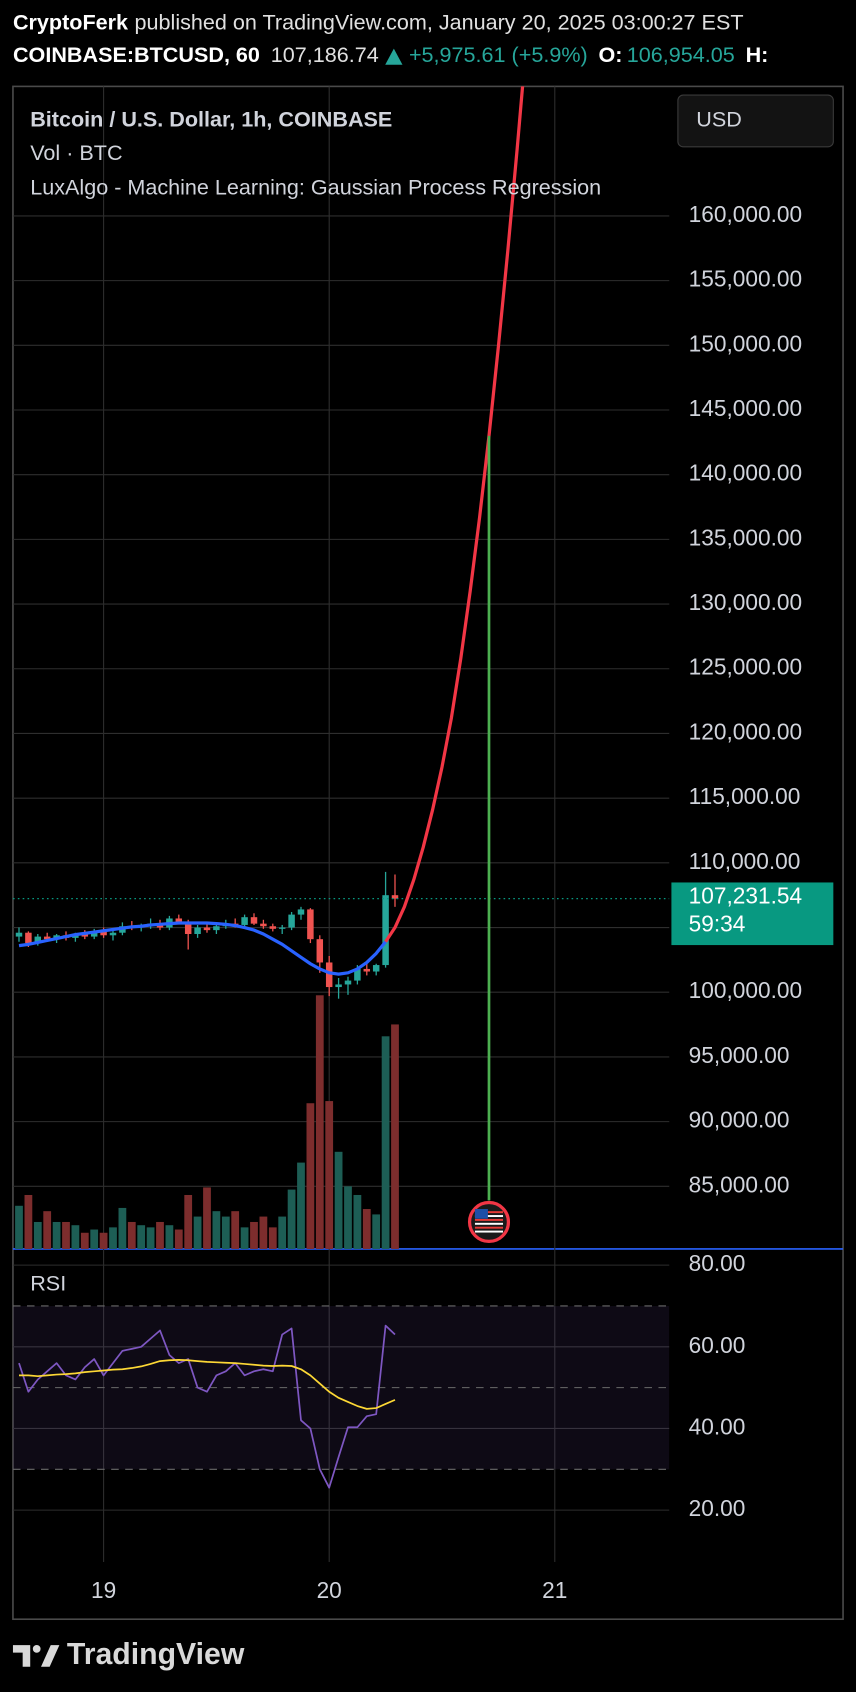 This screenshot has width=856, height=1692. What do you see at coordinates (48, 1282) in the screenshot?
I see `rsi-title: RSI` at bounding box center [48, 1282].